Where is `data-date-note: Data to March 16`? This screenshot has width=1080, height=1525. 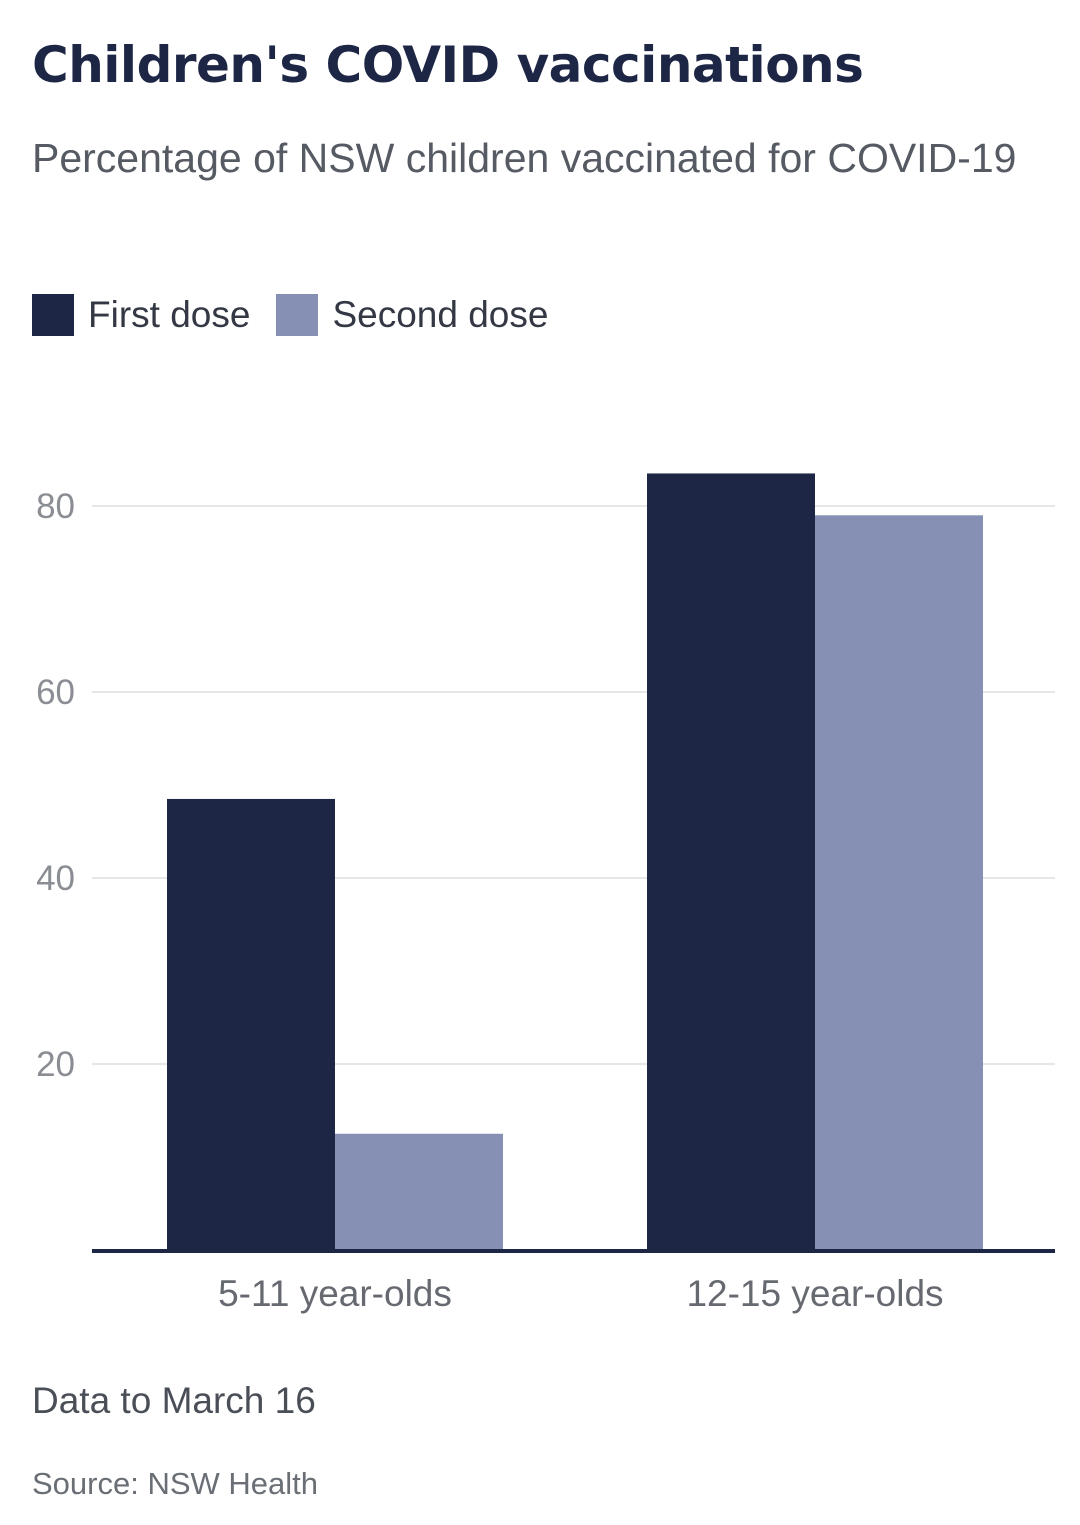 data-date-note: Data to March 16 is located at coordinates (174, 1400).